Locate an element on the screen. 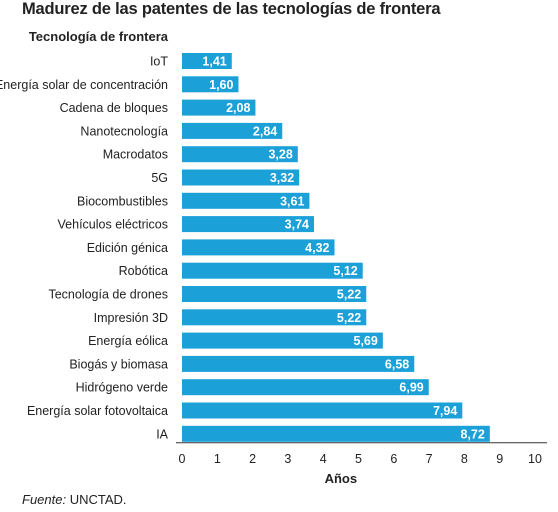 This screenshot has height=512, width=558. source-note: Fuente: UNCTAD. is located at coordinates (74, 499).